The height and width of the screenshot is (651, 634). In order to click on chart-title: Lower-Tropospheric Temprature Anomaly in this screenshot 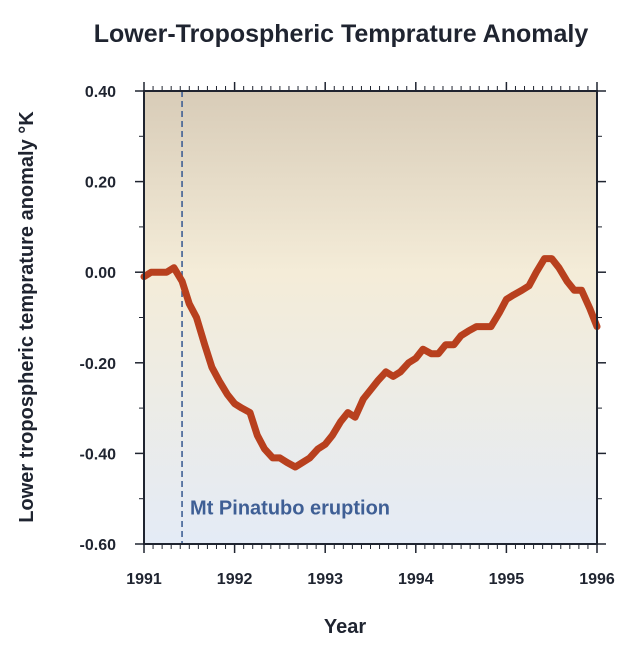, I will do `click(341, 34)`.